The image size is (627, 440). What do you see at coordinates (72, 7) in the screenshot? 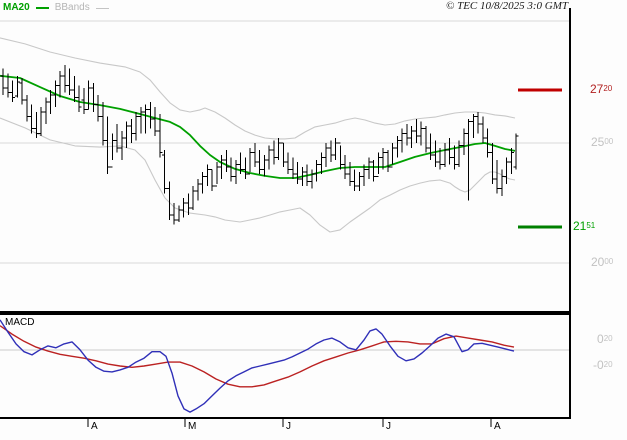
I see `bbands-legend-label: BBands` at bounding box center [72, 7].